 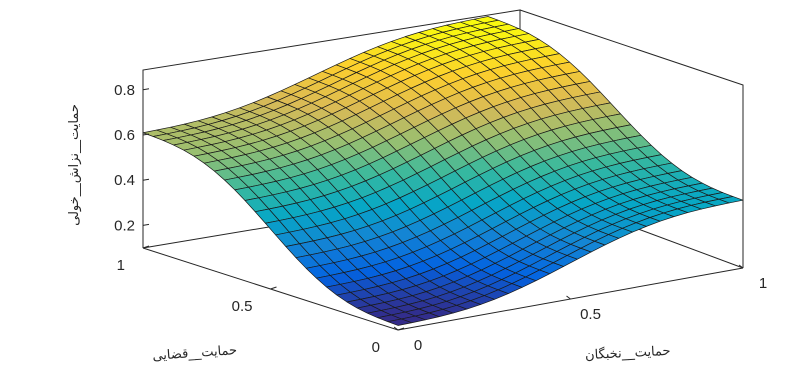 What do you see at coordinates (124, 225) in the screenshot?
I see `z-tick-label: 0.2` at bounding box center [124, 225].